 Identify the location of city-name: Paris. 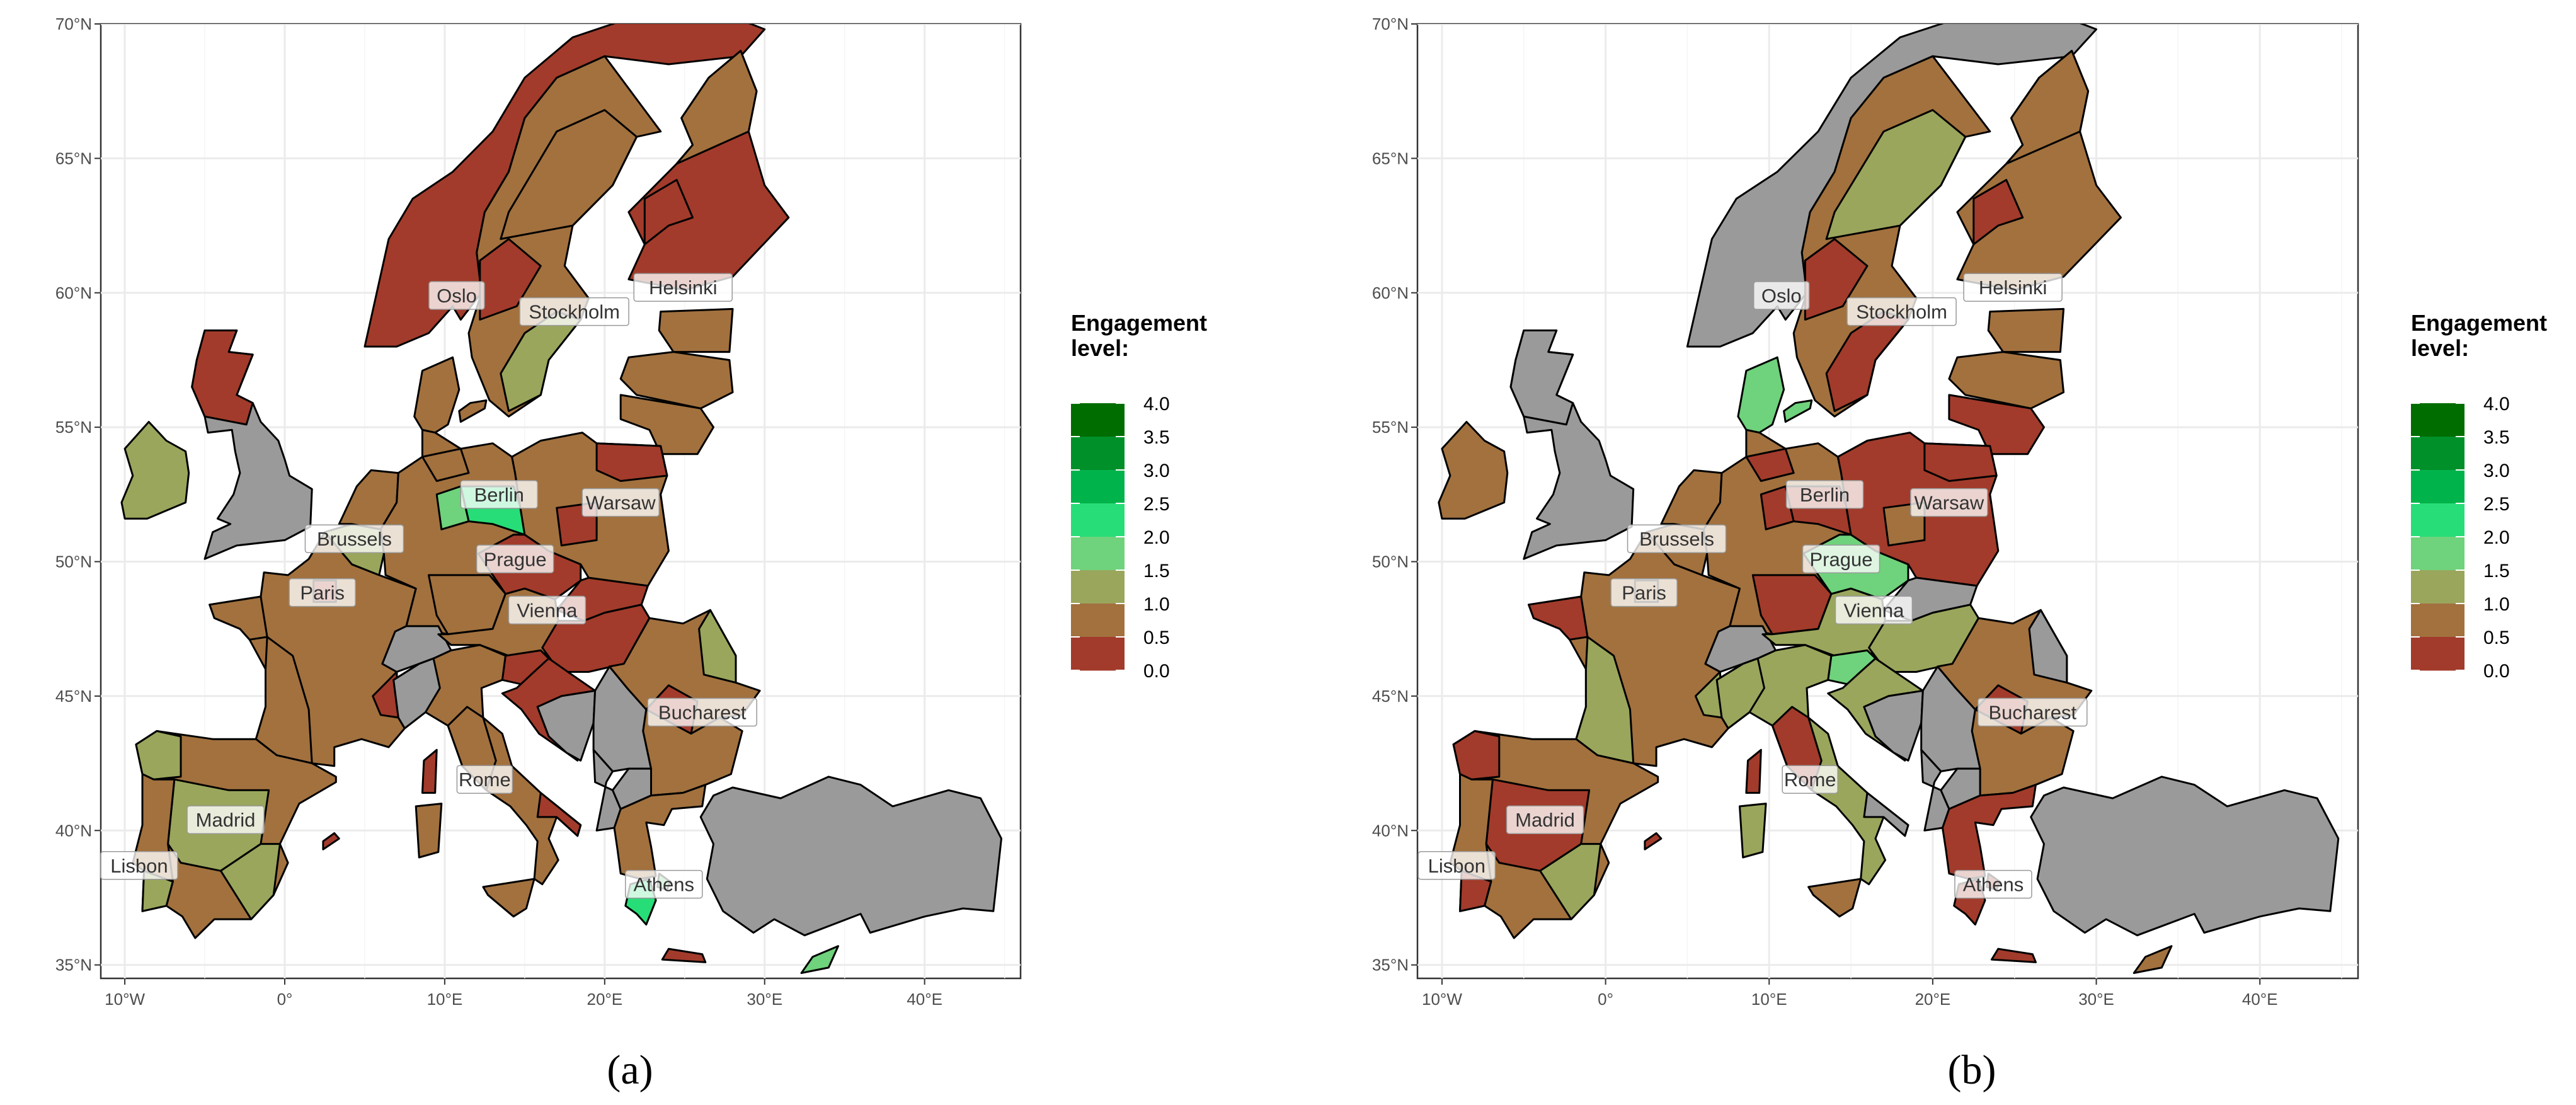
(323, 593).